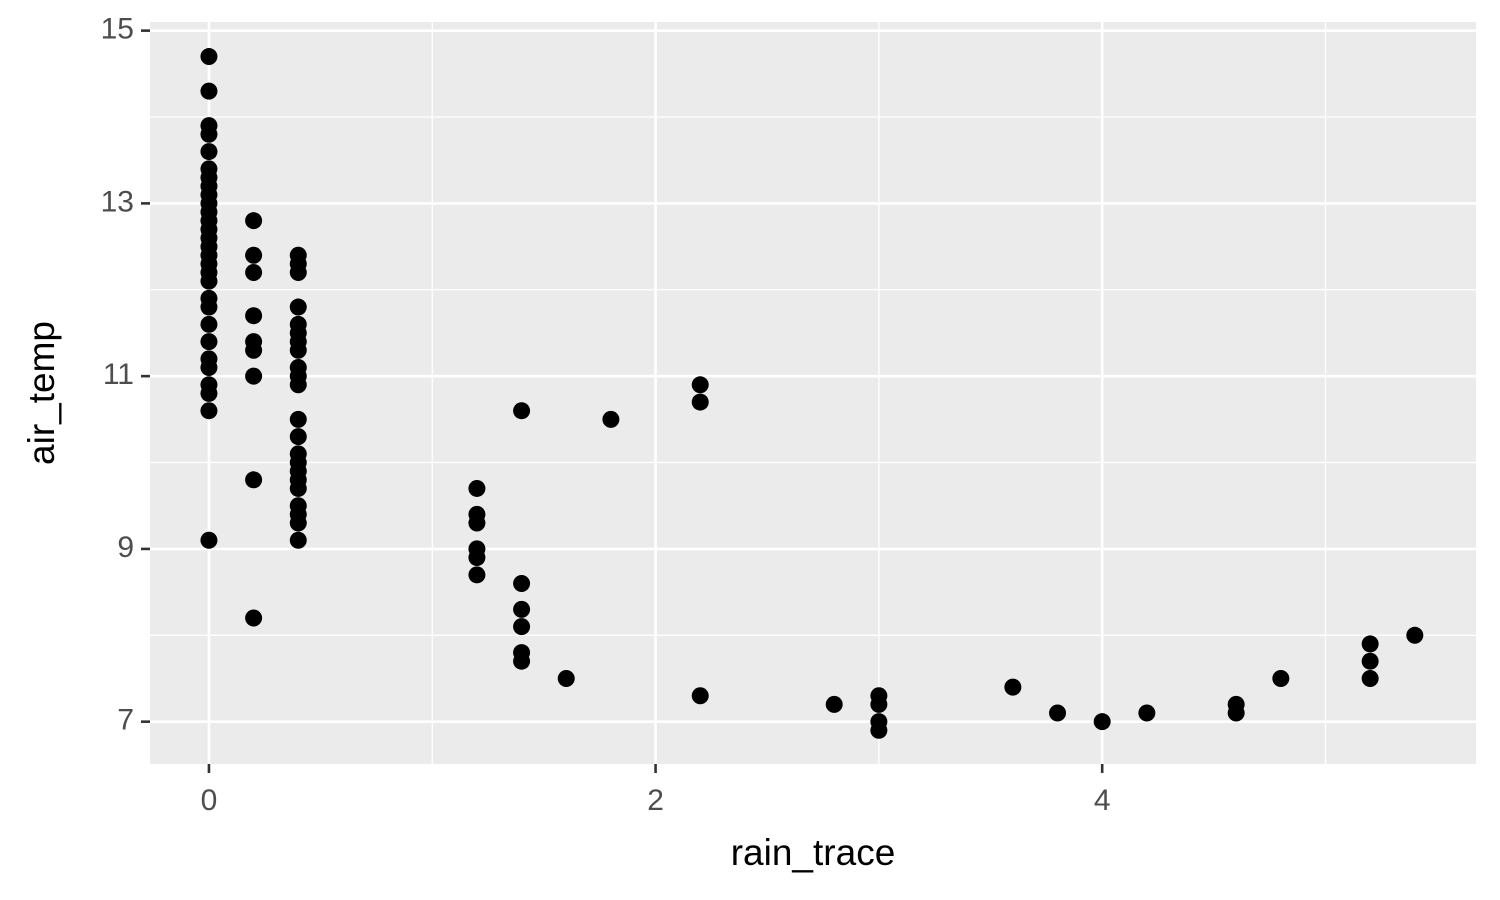  Describe the element at coordinates (813, 852) in the screenshot. I see `x-axis-title: rain_trace` at that location.